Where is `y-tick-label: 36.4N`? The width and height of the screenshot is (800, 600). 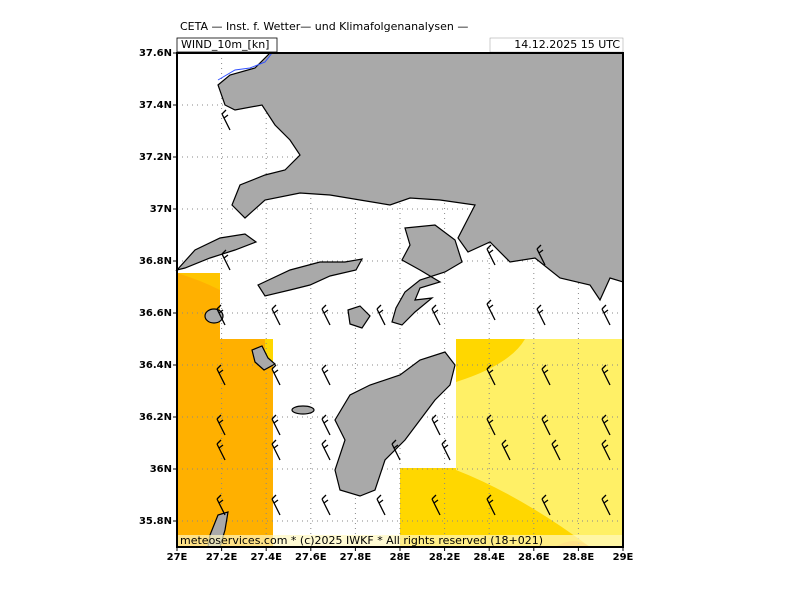 y-tick-label: 36.4N is located at coordinates (155, 365).